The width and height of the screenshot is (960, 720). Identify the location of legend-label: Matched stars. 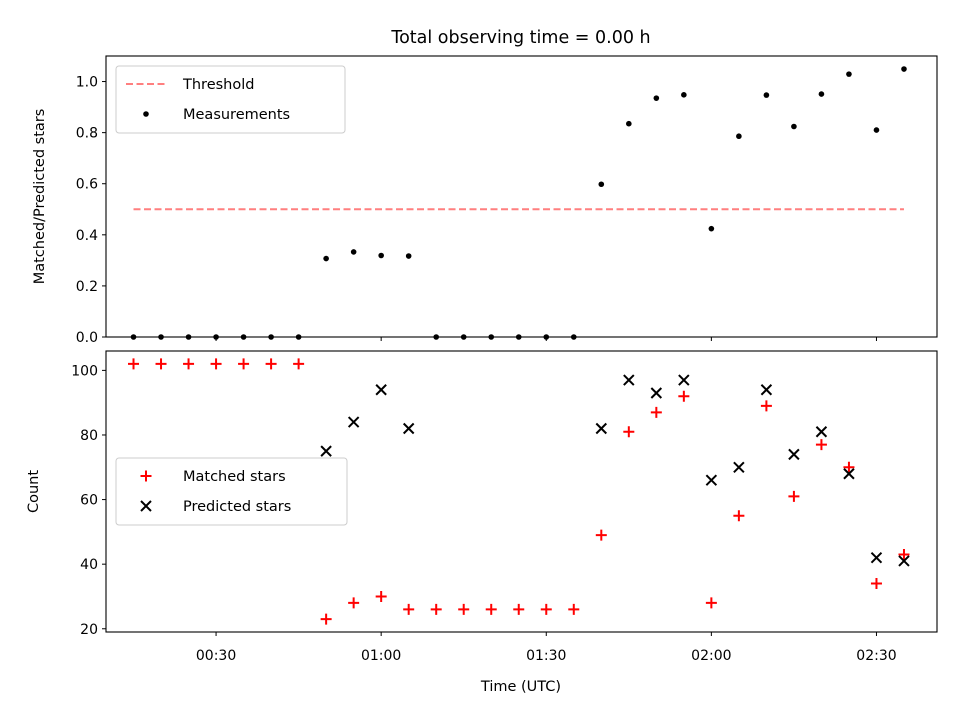
(234, 477).